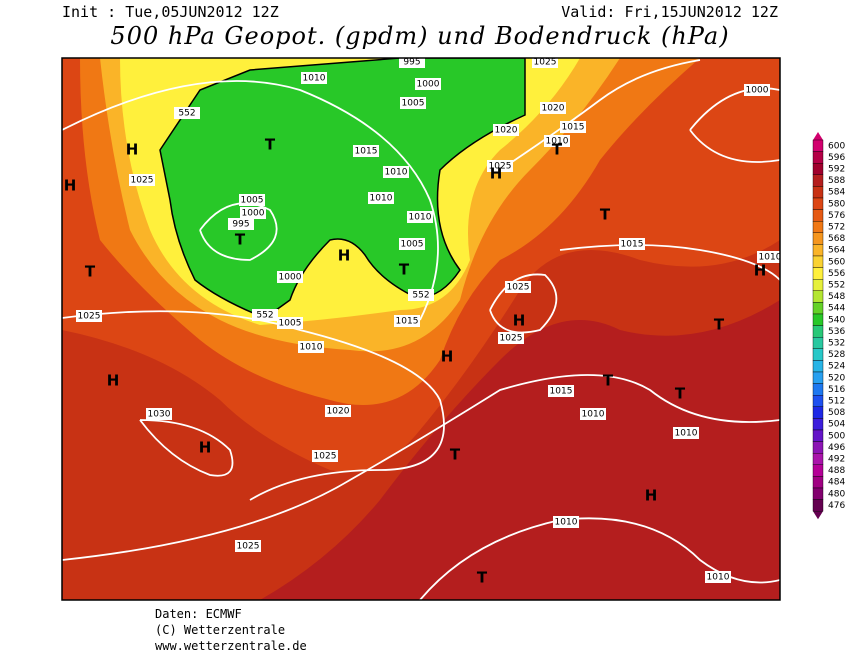 The height and width of the screenshot is (657, 850). What do you see at coordinates (836, 193) in the screenshot?
I see `colorbar-label: 584` at bounding box center [836, 193].